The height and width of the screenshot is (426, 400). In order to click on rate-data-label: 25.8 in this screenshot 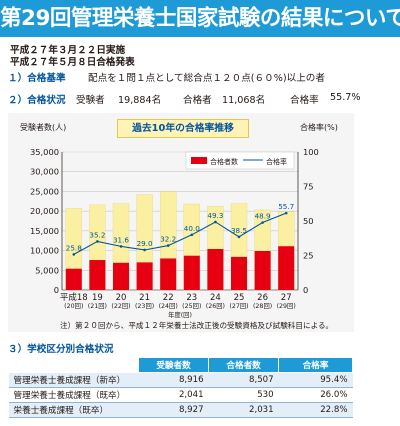, I will do `click(74, 247)`.